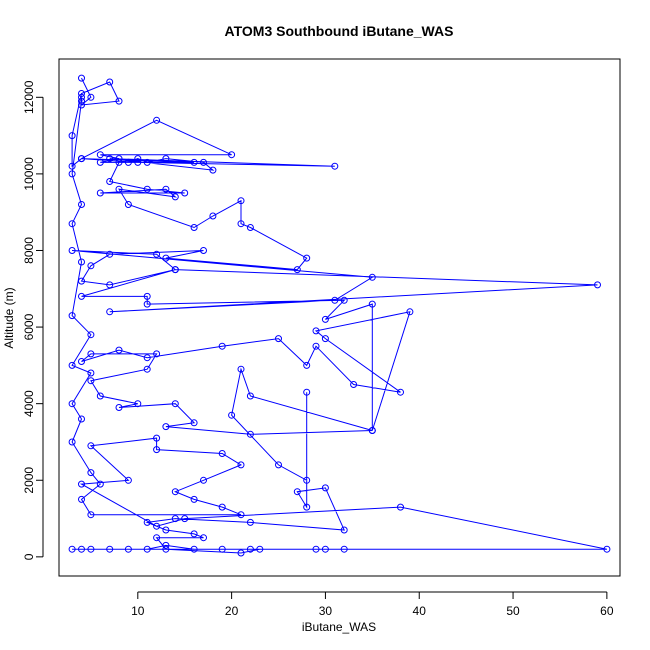 This screenshot has width=650, height=650. What do you see at coordinates (29, 480) in the screenshot?
I see `y-tick-label: 2000` at bounding box center [29, 480].